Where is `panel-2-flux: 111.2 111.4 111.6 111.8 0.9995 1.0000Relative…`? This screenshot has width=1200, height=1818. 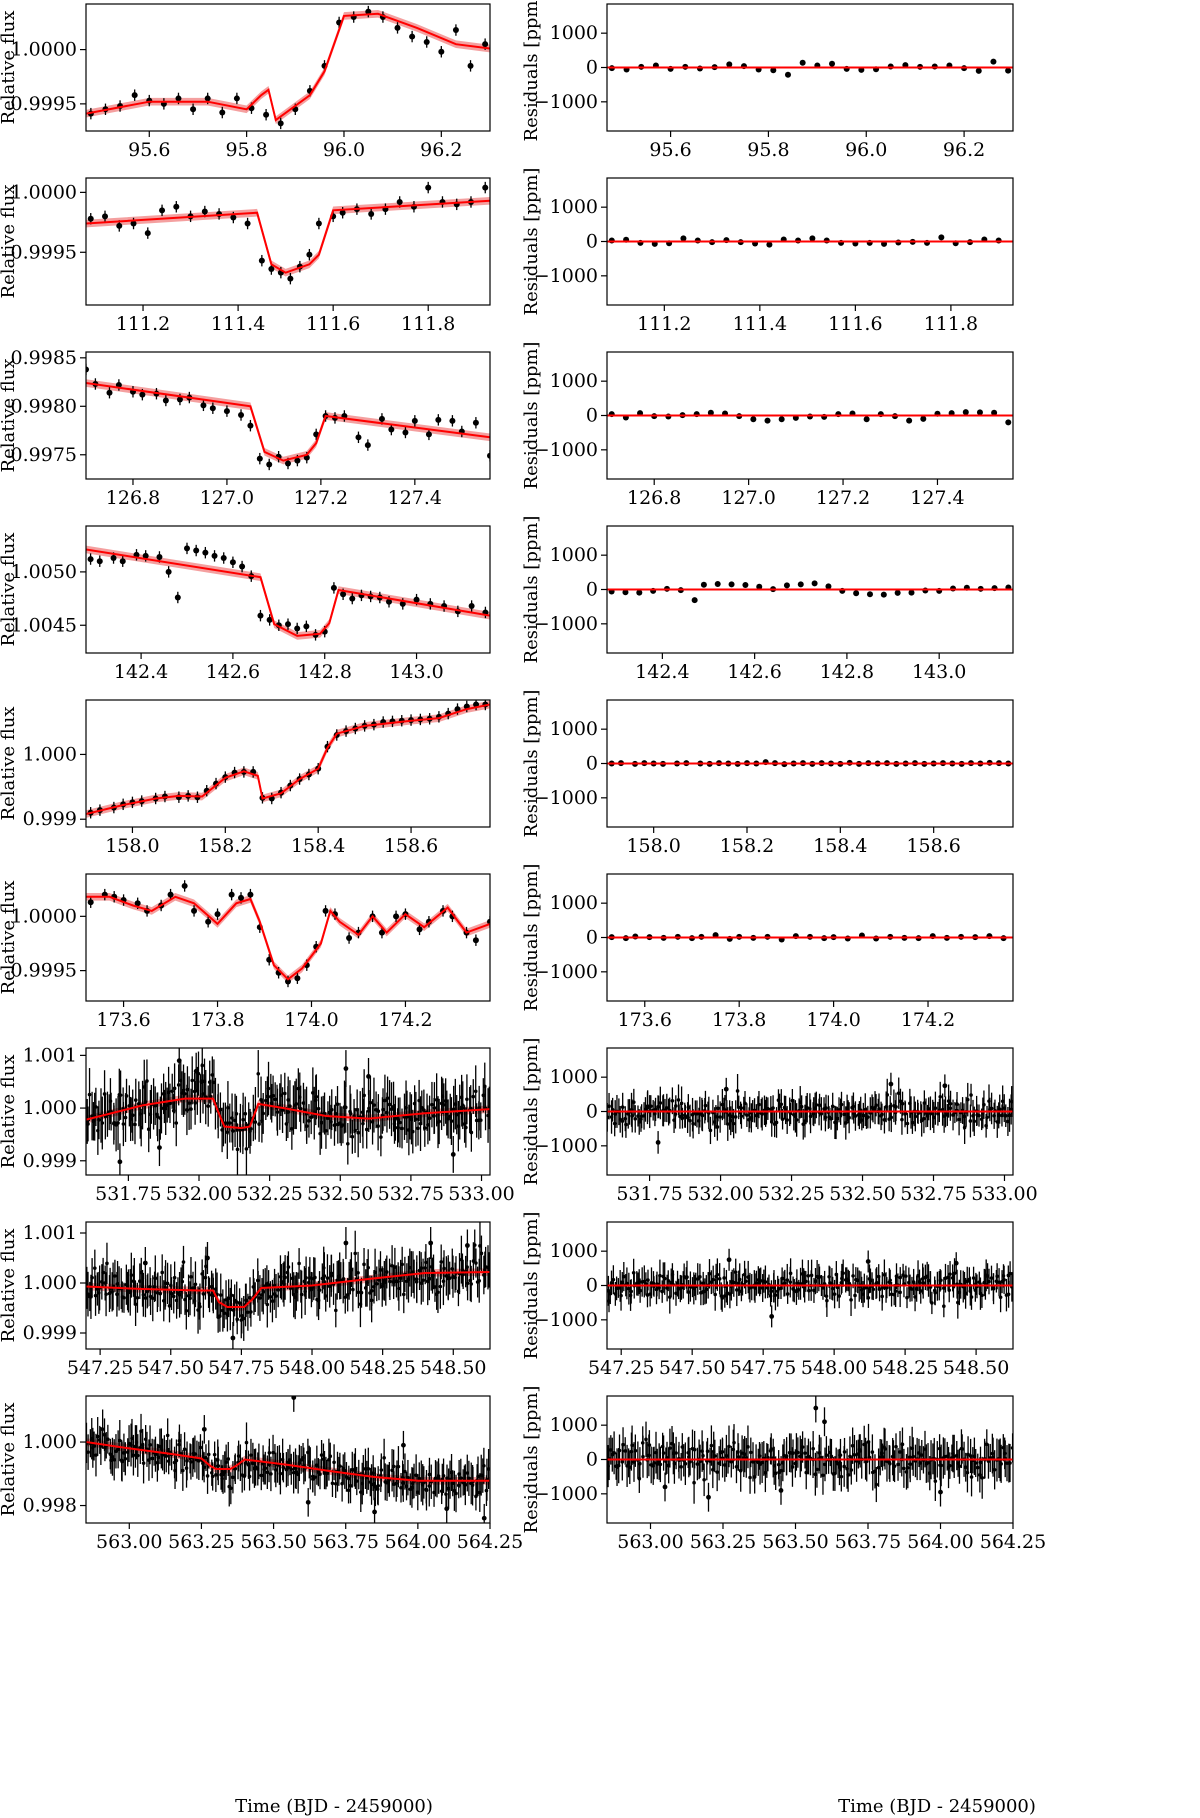 panel-2-flux: 111.2 111.4 111.6 111.8 0.9995 1.0000Relative… is located at coordinates (245, 256).